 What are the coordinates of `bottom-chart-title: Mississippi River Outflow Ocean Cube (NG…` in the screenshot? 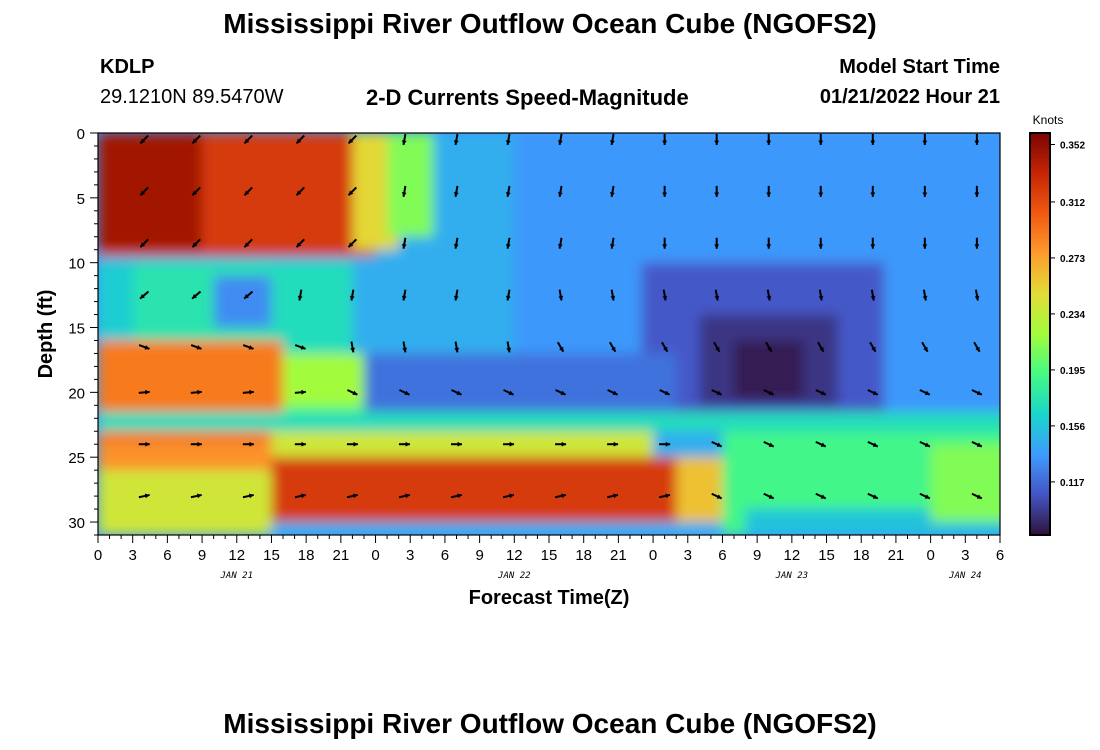 It's located at (550, 723).